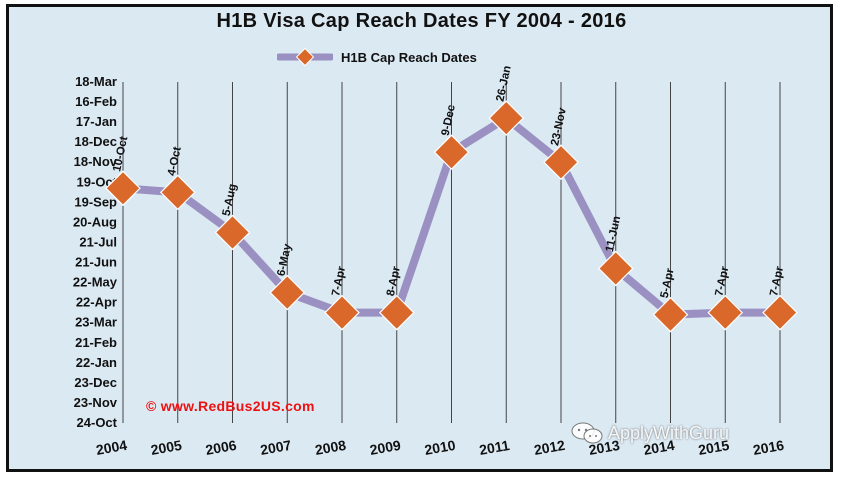  I want to click on x-tick-label: 2012, so click(550, 447).